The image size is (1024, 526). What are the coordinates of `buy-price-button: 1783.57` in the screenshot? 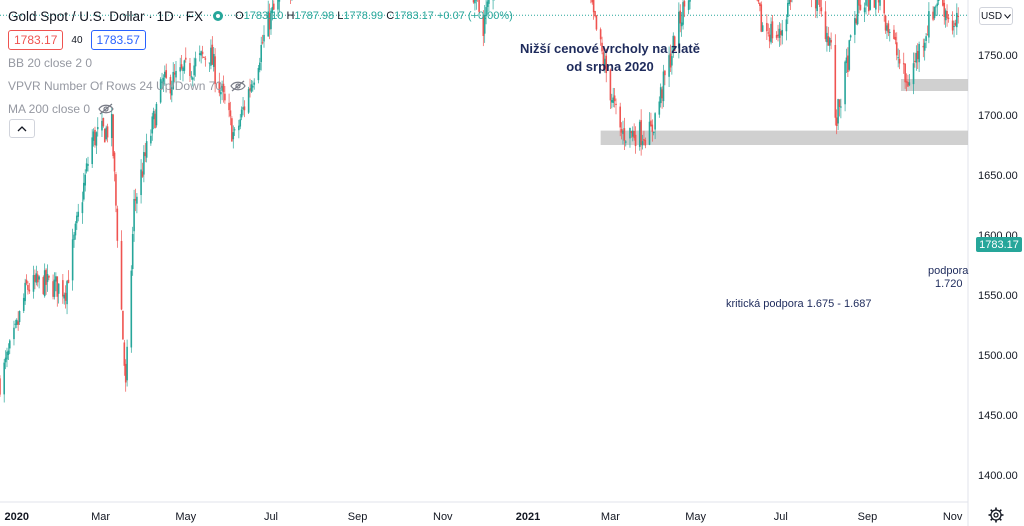 It's located at (118, 40).